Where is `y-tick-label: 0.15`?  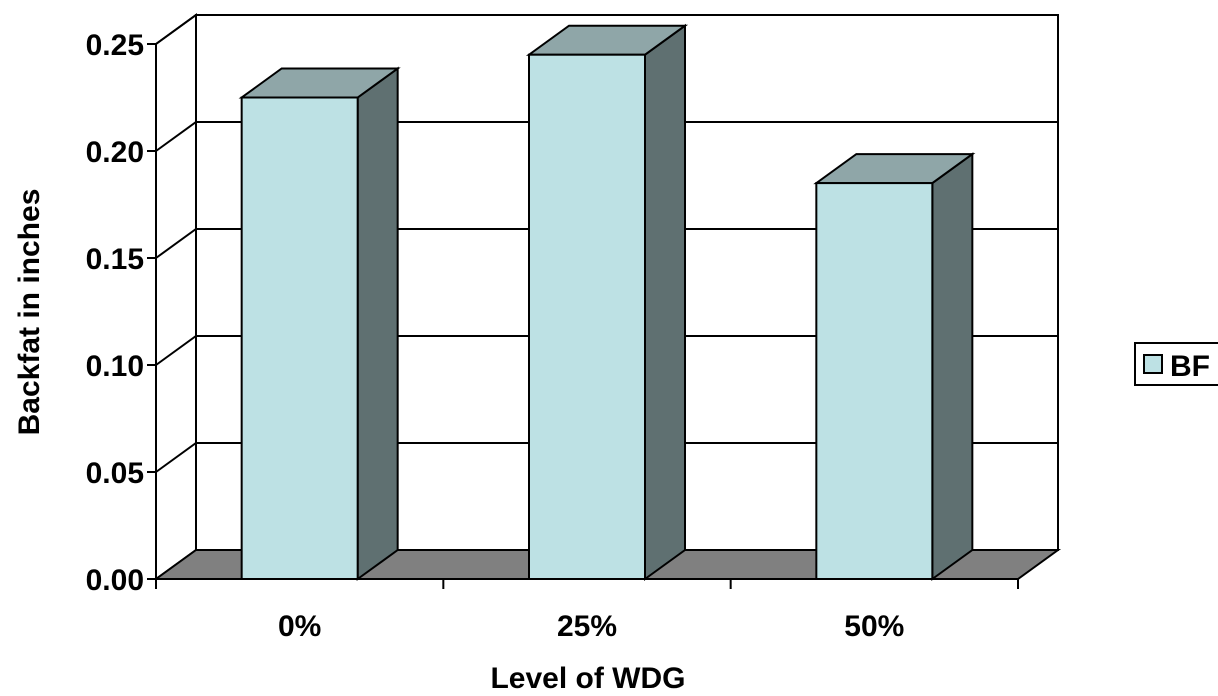 y-tick-label: 0.15 is located at coordinates (115, 259).